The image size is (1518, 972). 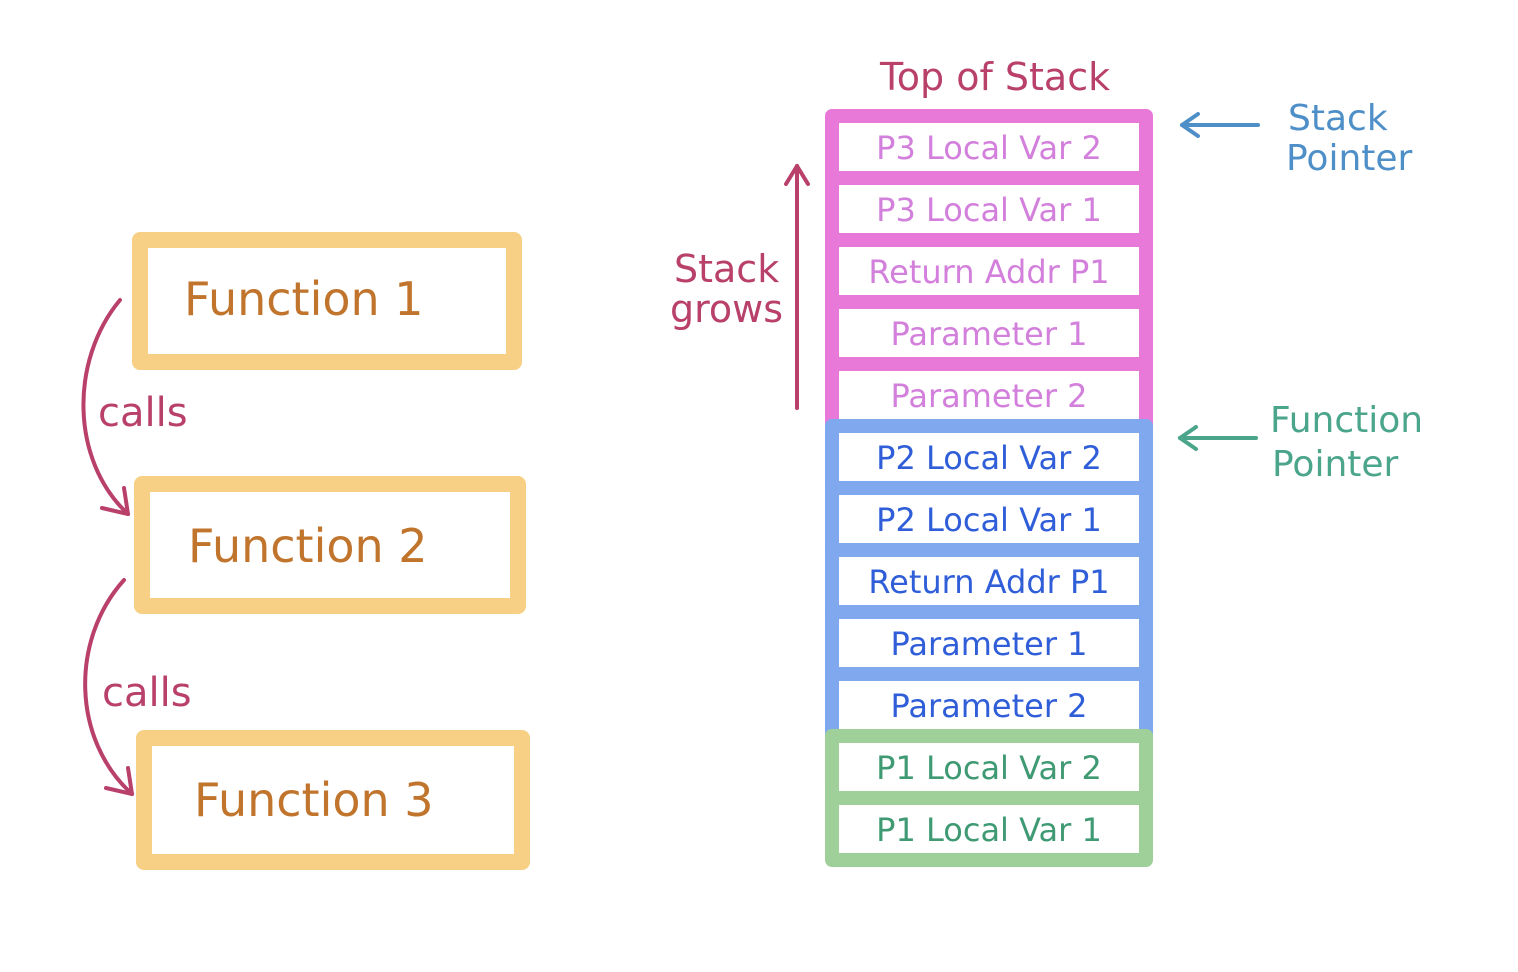 I want to click on stack-cell-label: P1 Local Var 2, so click(x=989, y=768).